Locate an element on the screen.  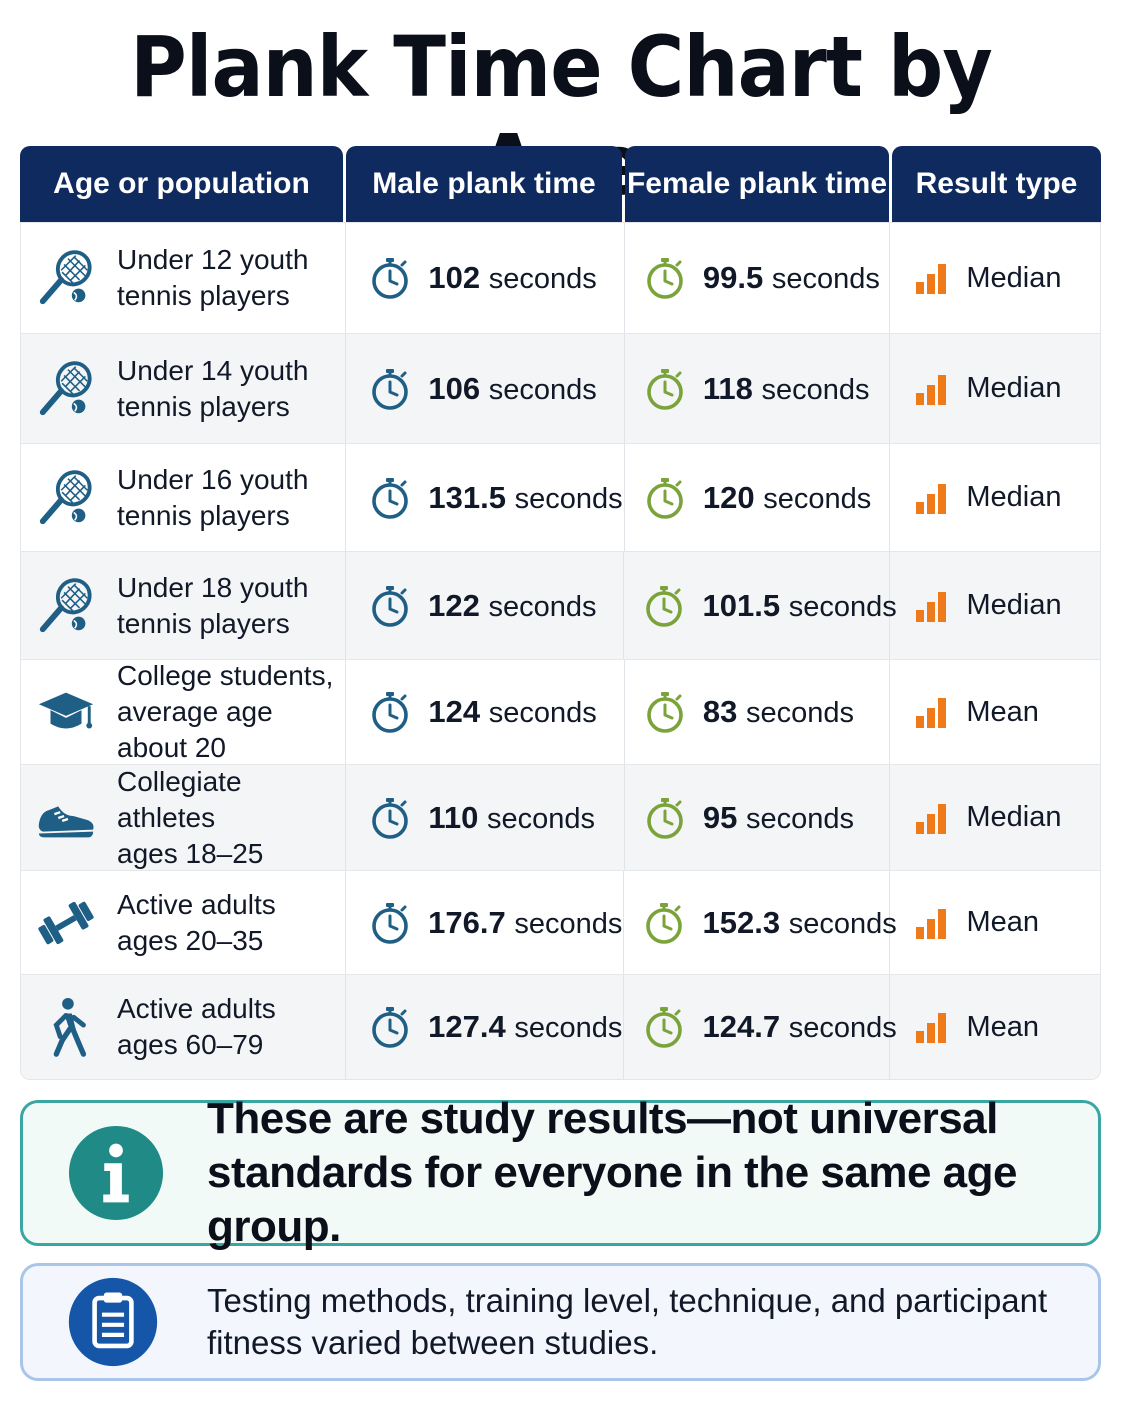
female-time-cell: 95 seconds is located at coordinates (758, 817).